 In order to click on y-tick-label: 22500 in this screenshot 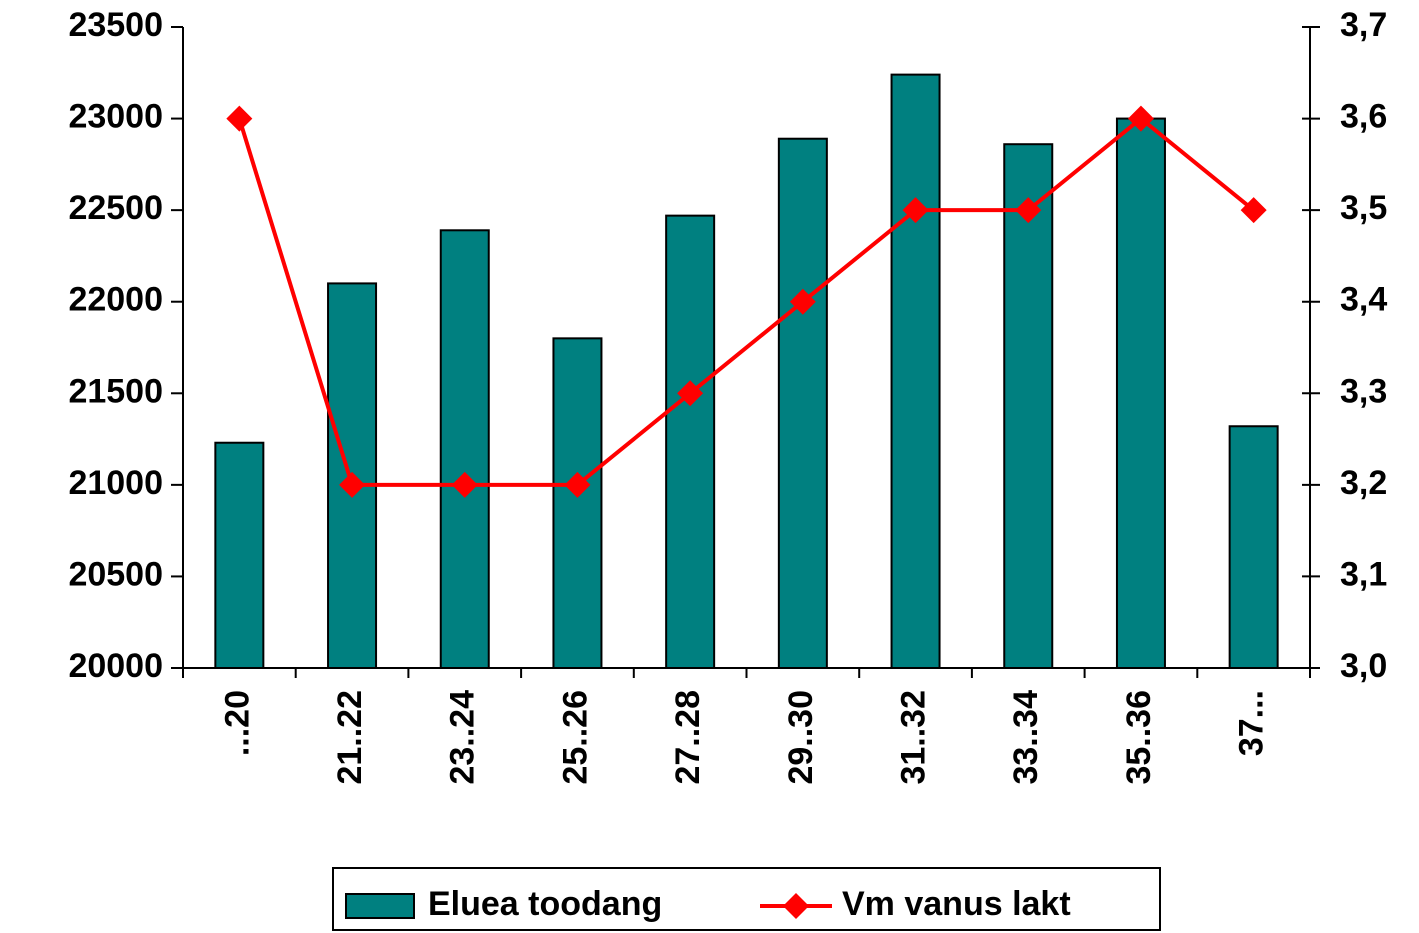, I will do `click(115, 208)`.